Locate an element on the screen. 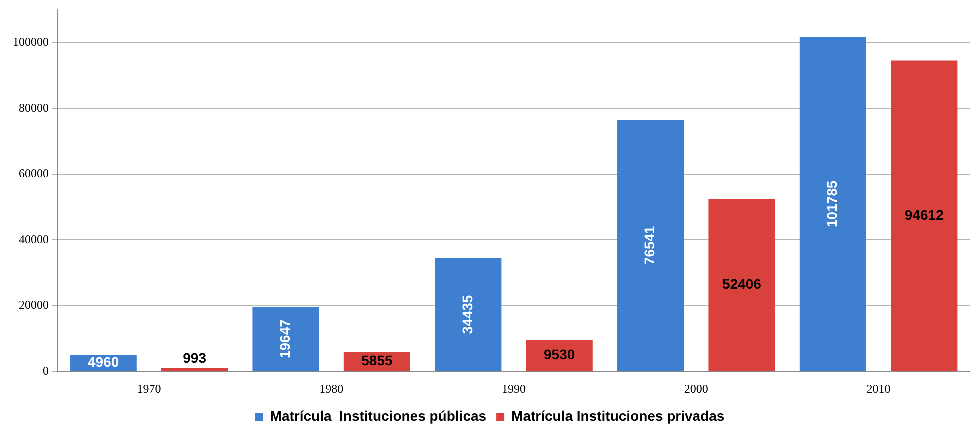 Image resolution: width=974 pixels, height=434 pixels. x-tick-label: 2000 is located at coordinates (696, 389).